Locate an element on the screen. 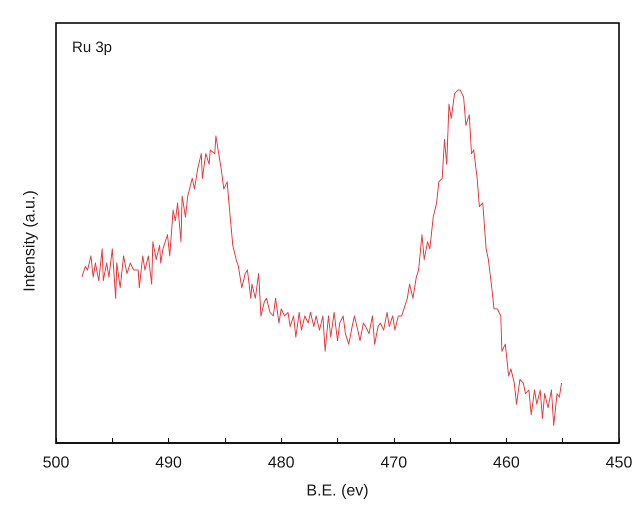 The height and width of the screenshot is (518, 644). x-tick-label: 450 is located at coordinates (619, 463).